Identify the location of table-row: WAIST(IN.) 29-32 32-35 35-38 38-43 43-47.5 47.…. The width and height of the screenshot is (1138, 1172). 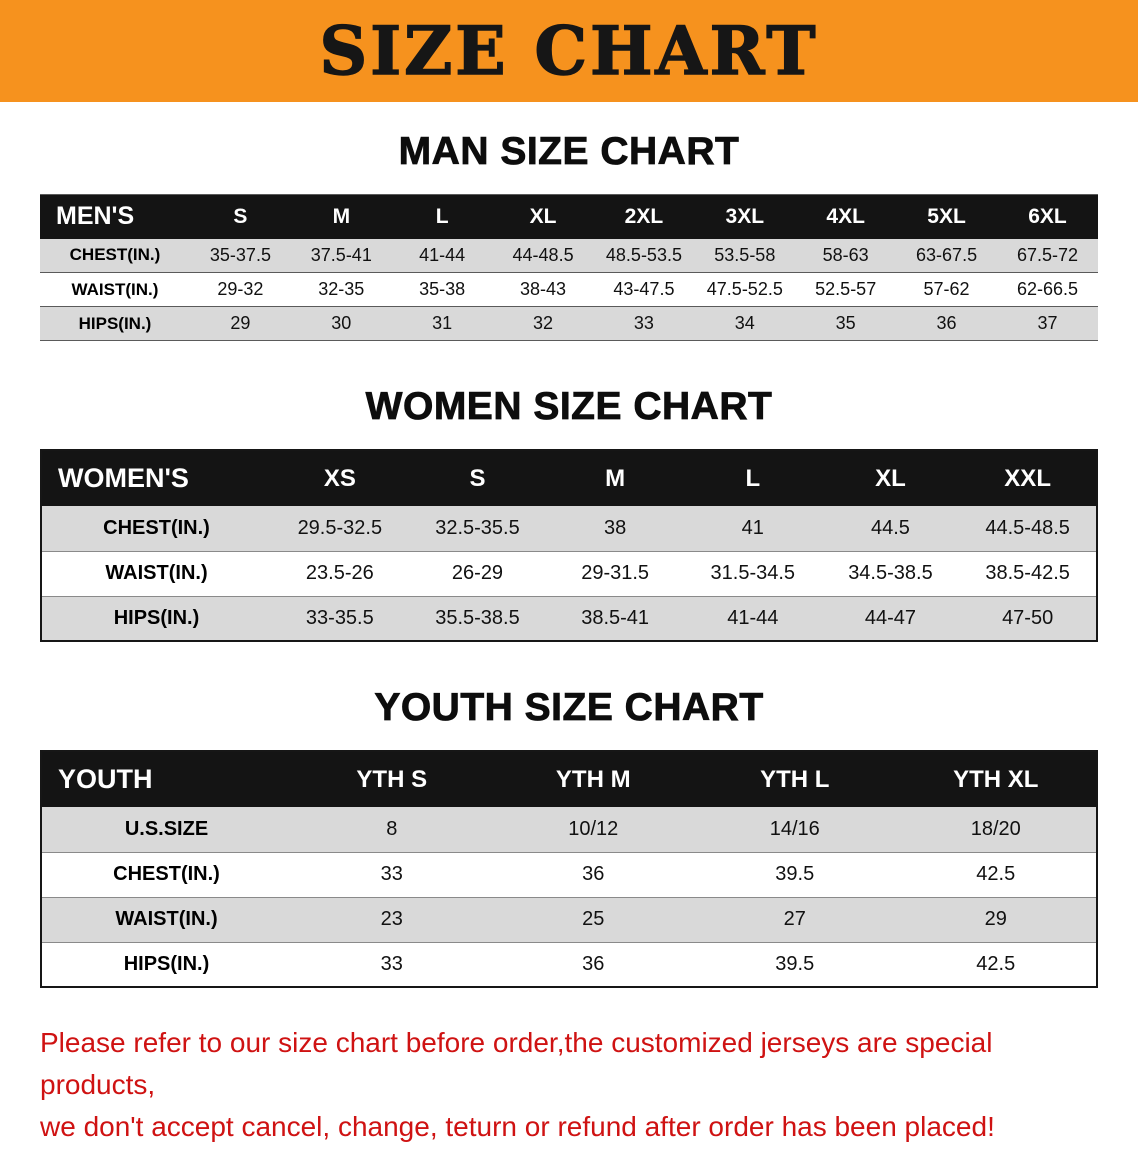
(569, 289).